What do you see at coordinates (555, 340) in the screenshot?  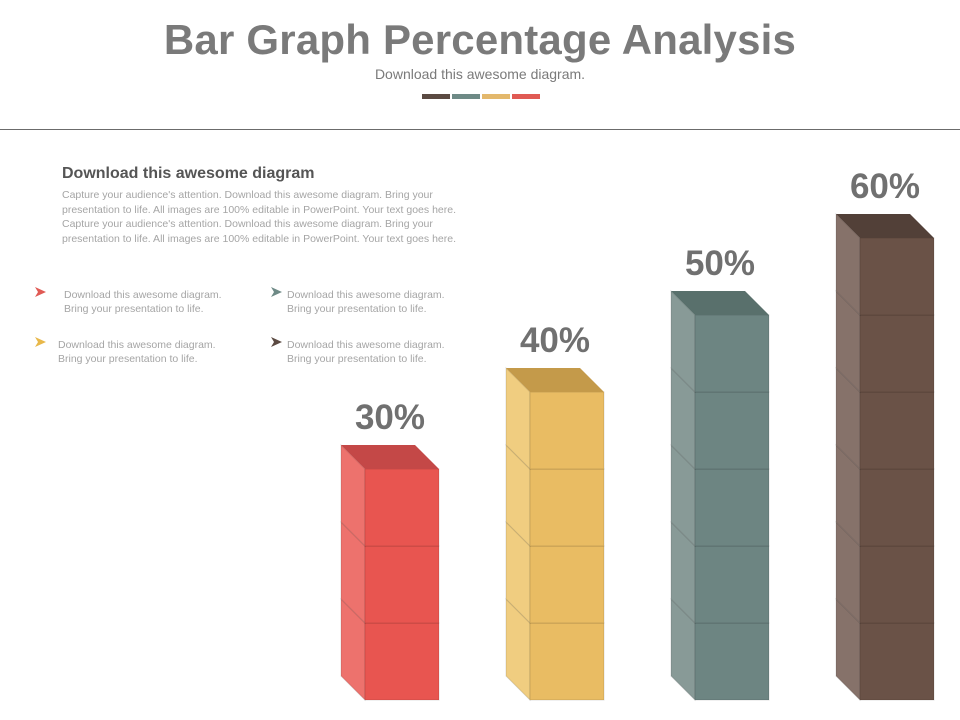 I see `bar-value-label: 40%` at bounding box center [555, 340].